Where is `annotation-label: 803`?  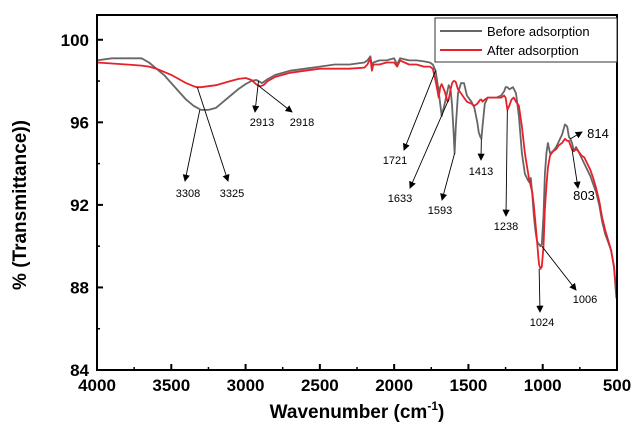 annotation-label: 803 is located at coordinates (584, 195).